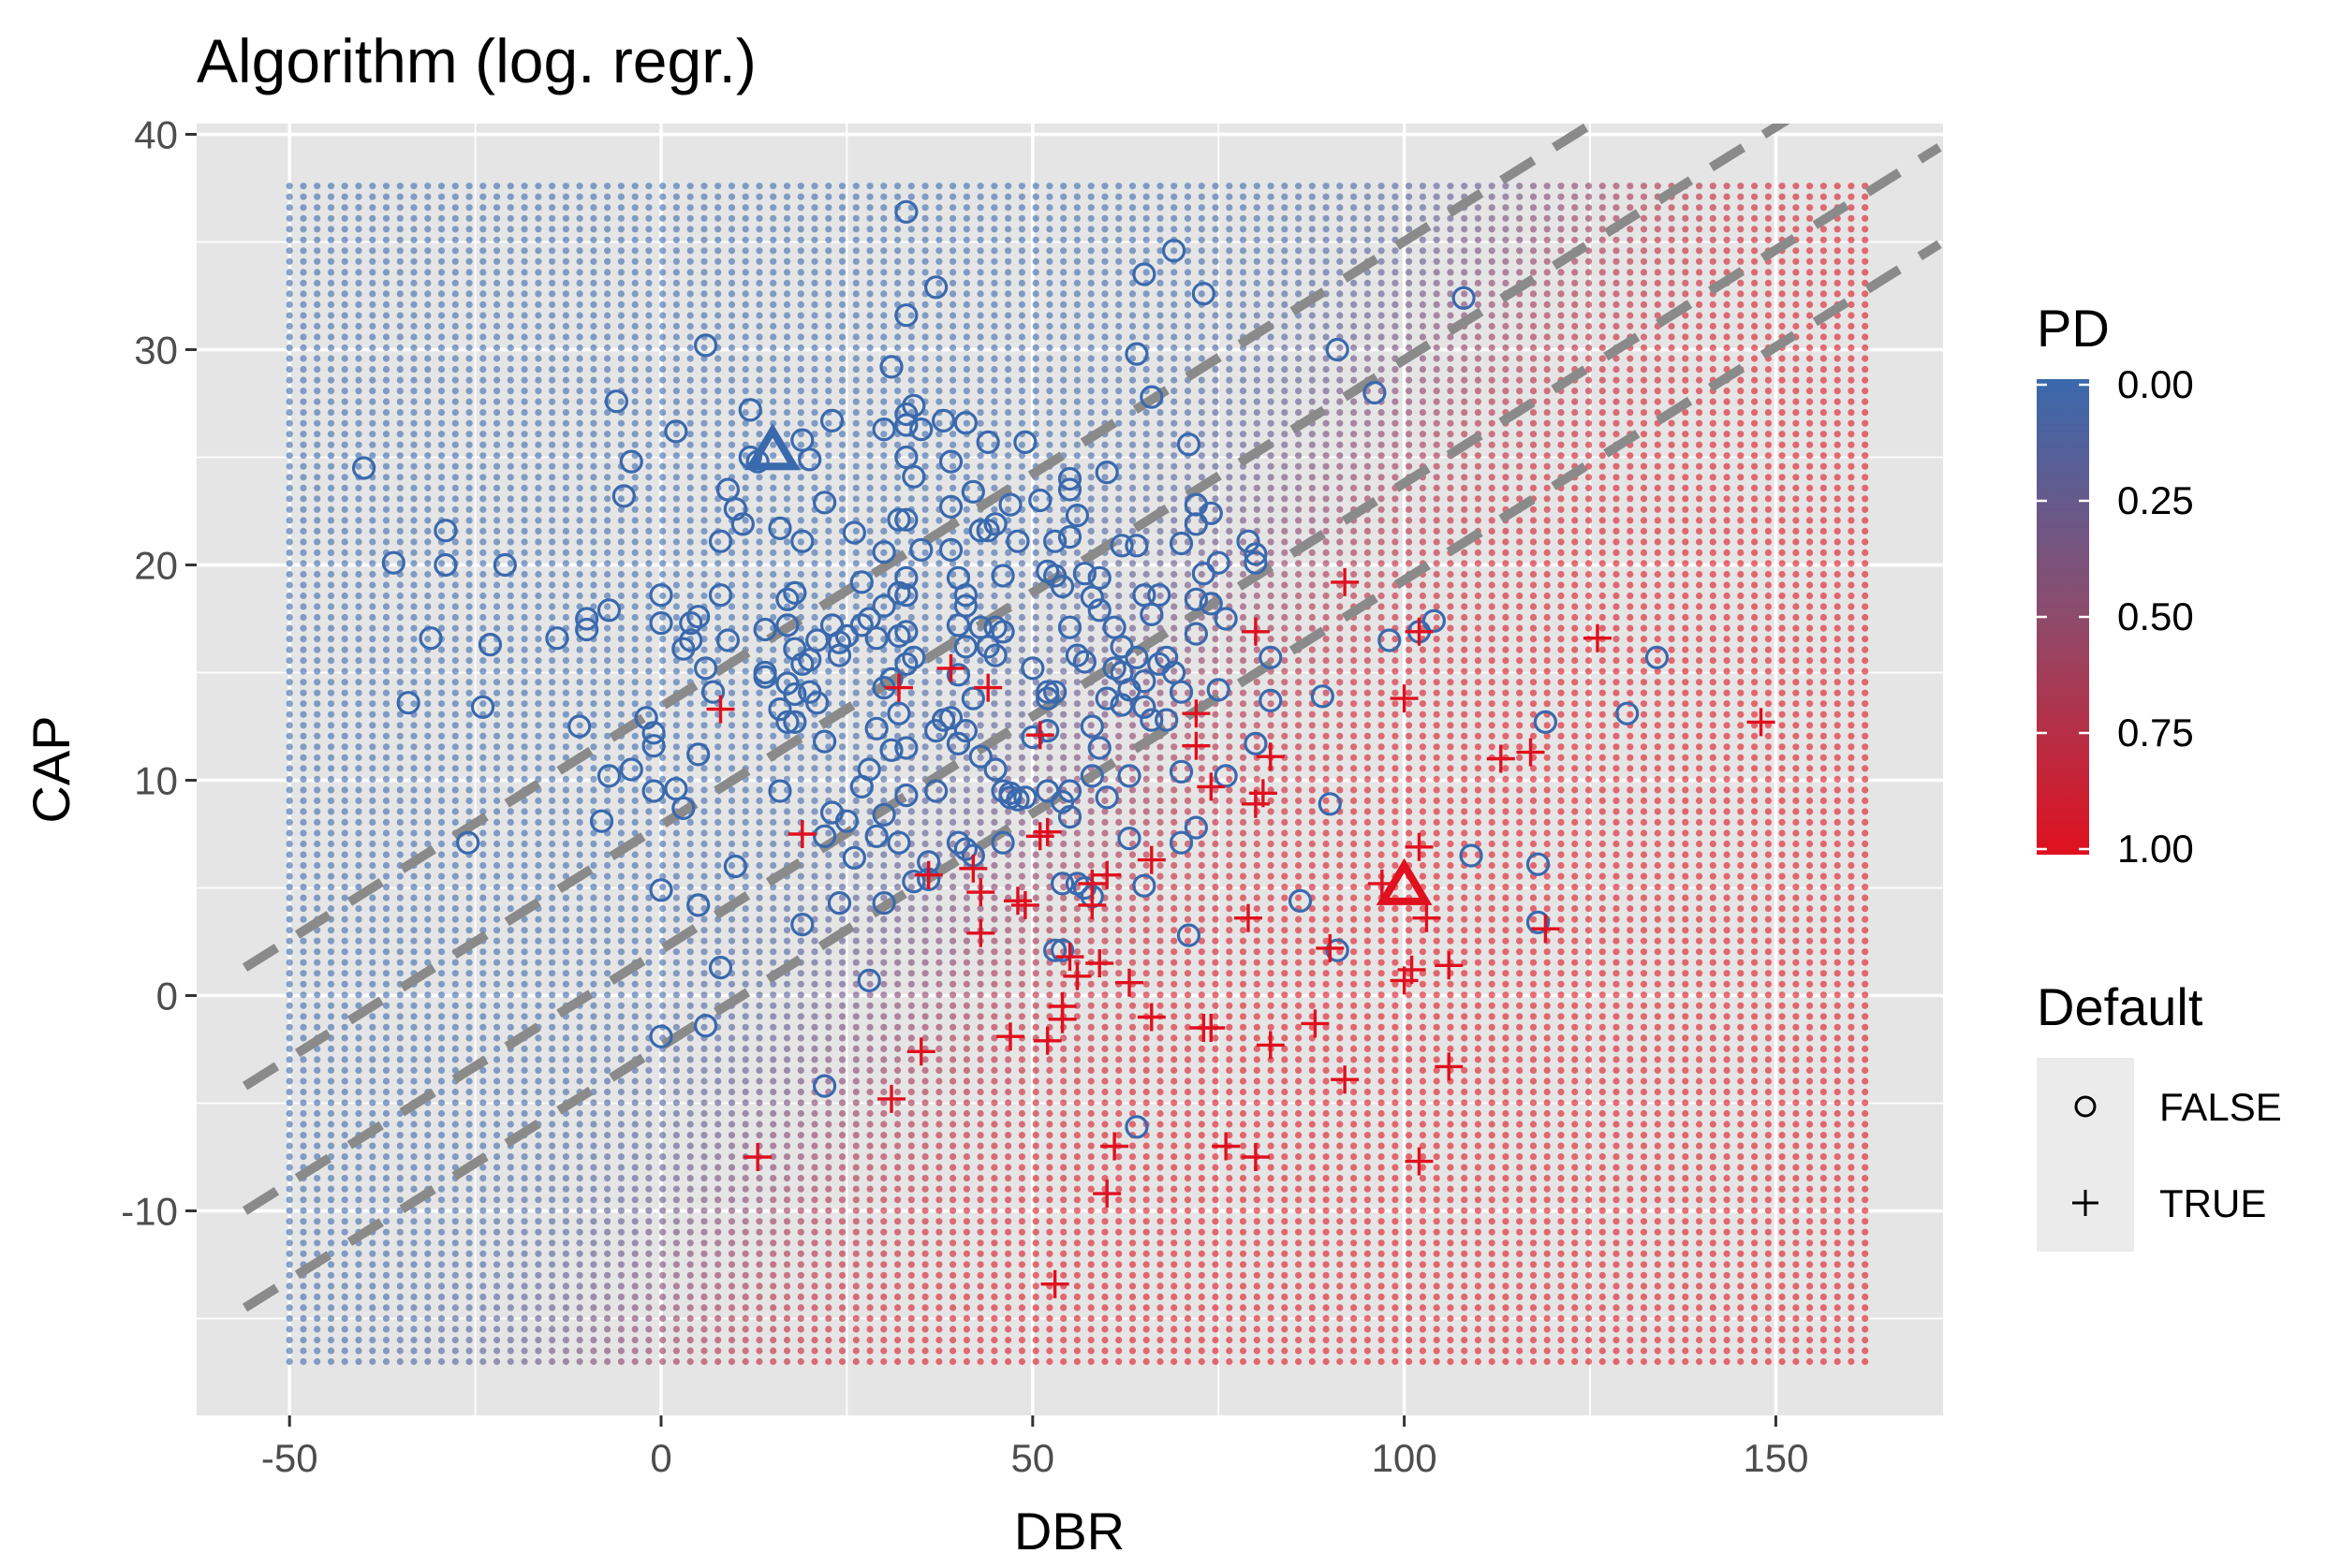 The height and width of the screenshot is (1568, 2341). What do you see at coordinates (156, 781) in the screenshot?
I see `y-tick-label: 10` at bounding box center [156, 781].